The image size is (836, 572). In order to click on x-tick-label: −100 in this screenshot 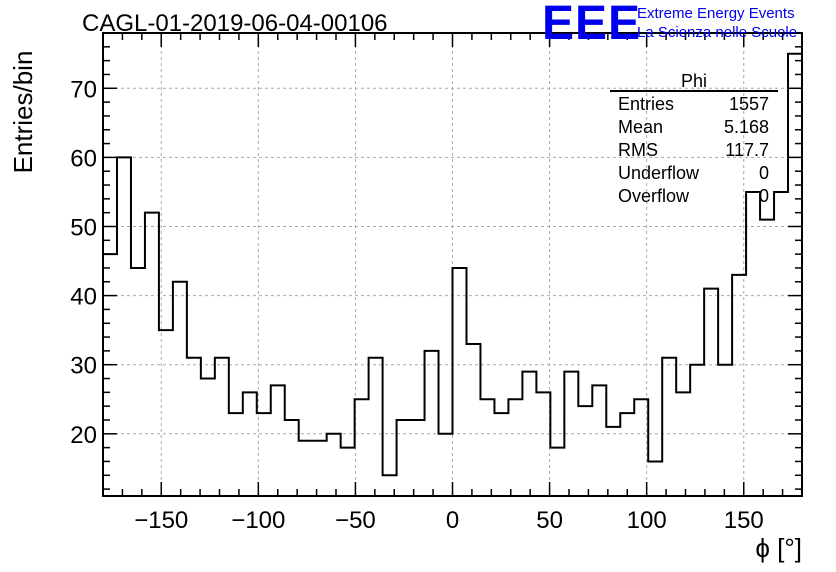, I will do `click(258, 520)`.